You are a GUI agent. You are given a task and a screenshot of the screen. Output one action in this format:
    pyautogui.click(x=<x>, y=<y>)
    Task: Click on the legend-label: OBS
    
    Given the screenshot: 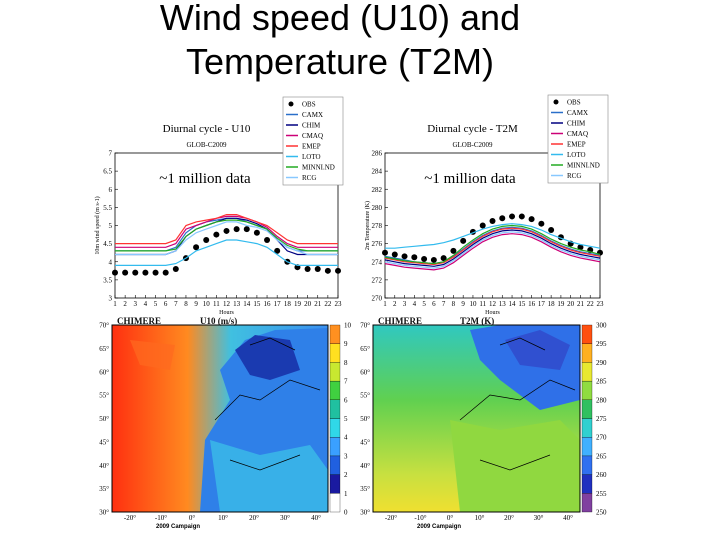 What is the action you would take?
    pyautogui.click(x=309, y=105)
    